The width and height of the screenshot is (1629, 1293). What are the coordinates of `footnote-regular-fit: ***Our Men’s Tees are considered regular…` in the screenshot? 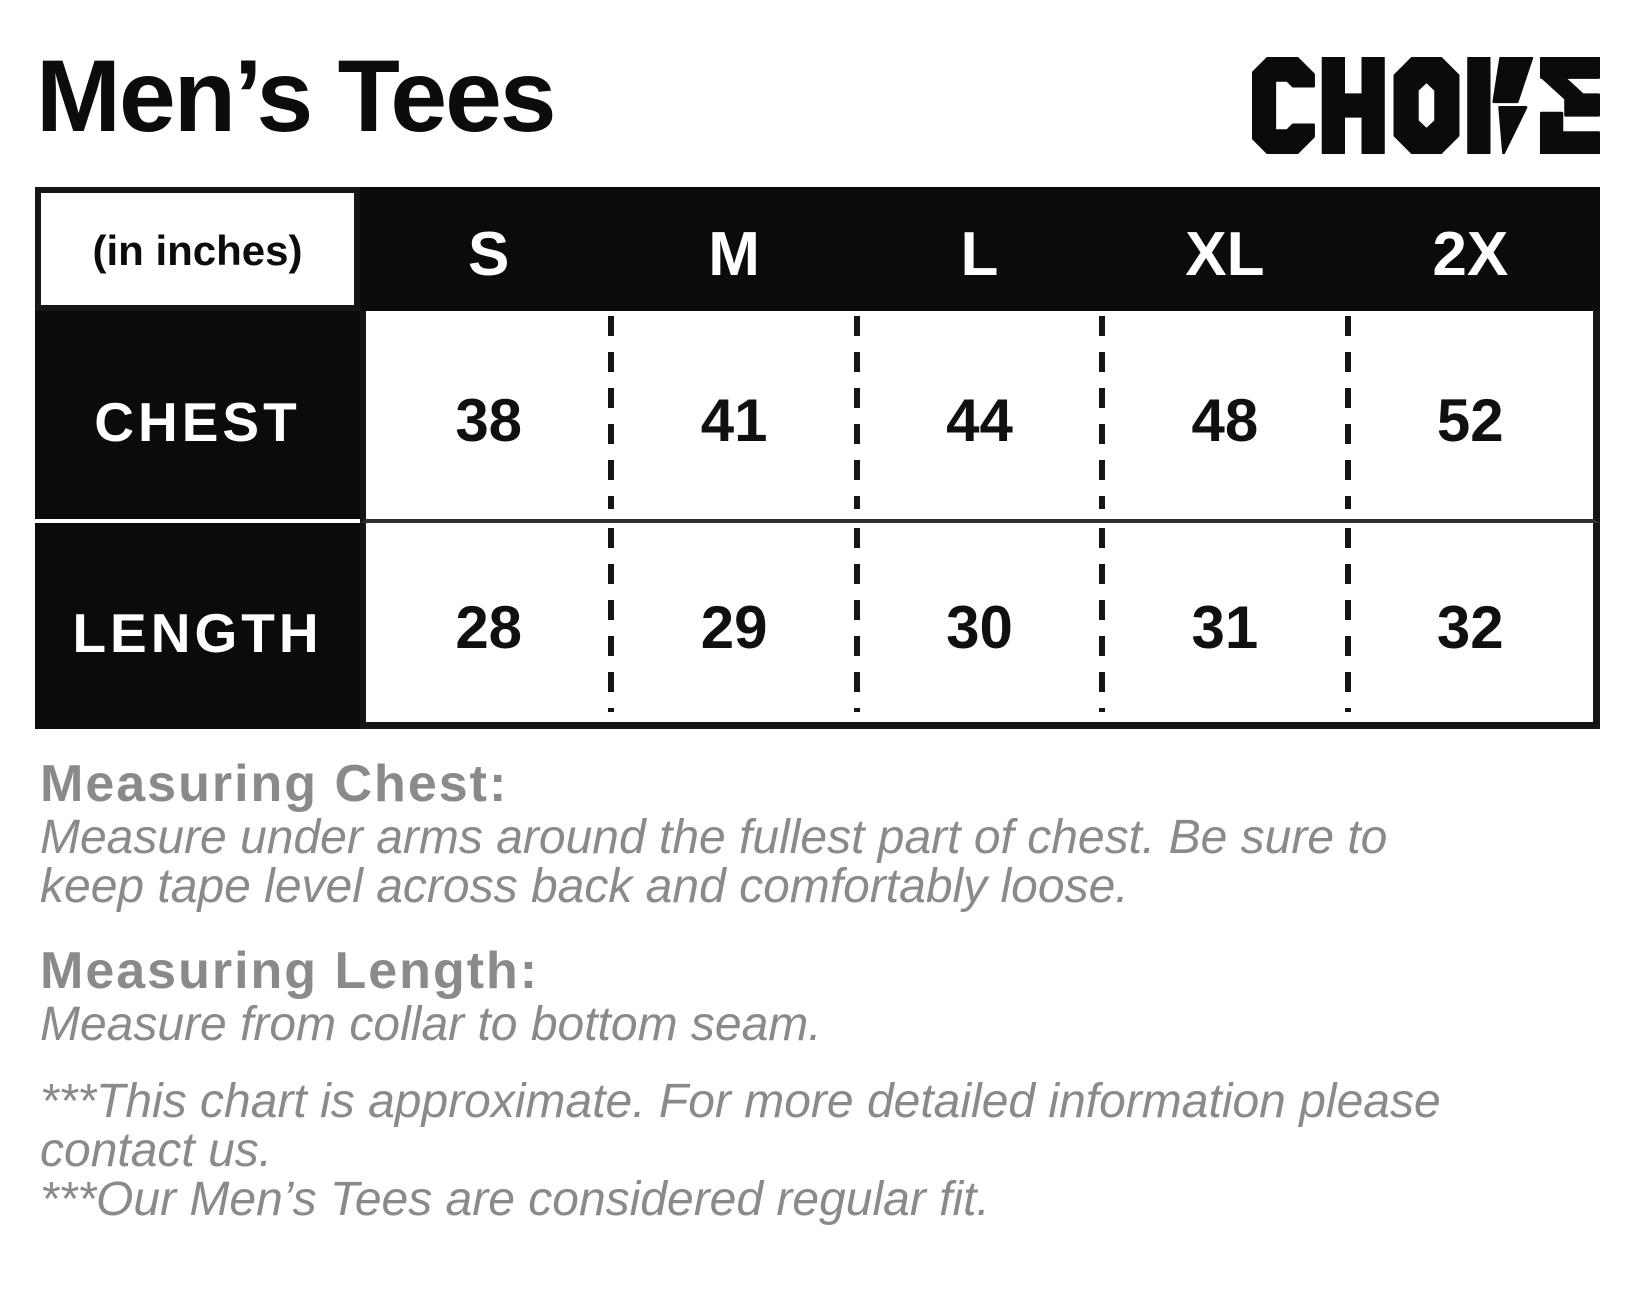 It's located at (515, 1199).